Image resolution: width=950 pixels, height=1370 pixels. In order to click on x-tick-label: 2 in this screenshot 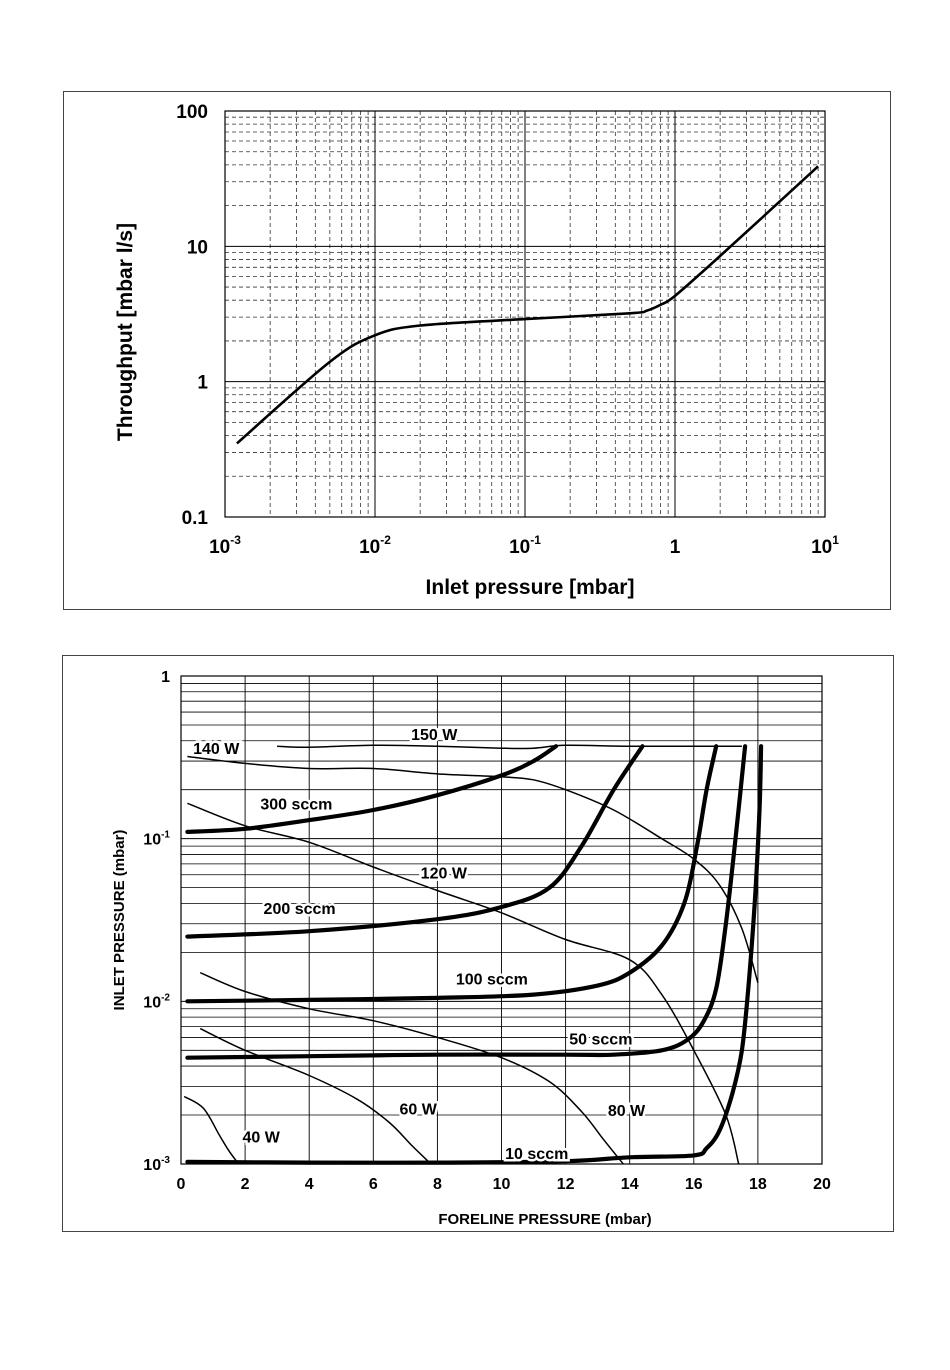, I will do `click(245, 1184)`.